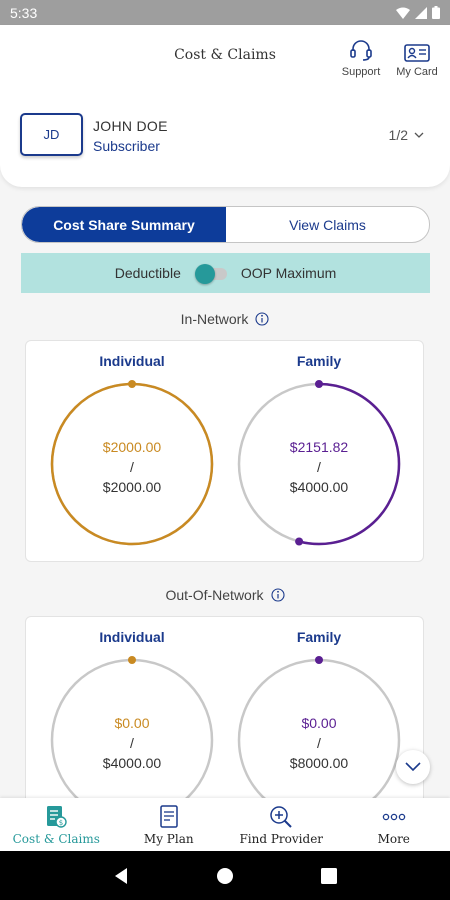 The width and height of the screenshot is (450, 900). I want to click on support-button: Support, so click(361, 56).